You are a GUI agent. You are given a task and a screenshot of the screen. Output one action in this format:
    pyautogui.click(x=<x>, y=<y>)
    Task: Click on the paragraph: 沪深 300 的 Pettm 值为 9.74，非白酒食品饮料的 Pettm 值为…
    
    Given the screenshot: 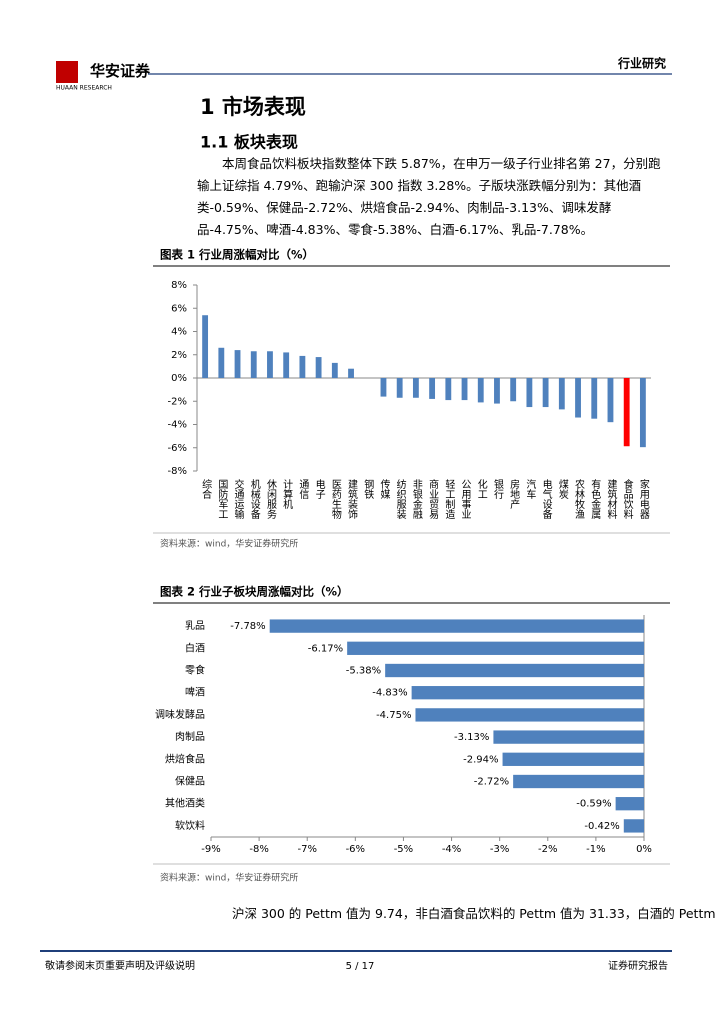 What is the action you would take?
    pyautogui.click(x=474, y=913)
    